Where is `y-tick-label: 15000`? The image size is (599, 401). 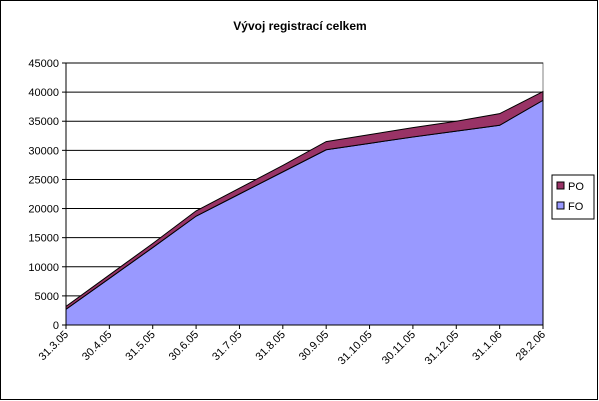 y-tick-label: 15000 is located at coordinates (43, 239).